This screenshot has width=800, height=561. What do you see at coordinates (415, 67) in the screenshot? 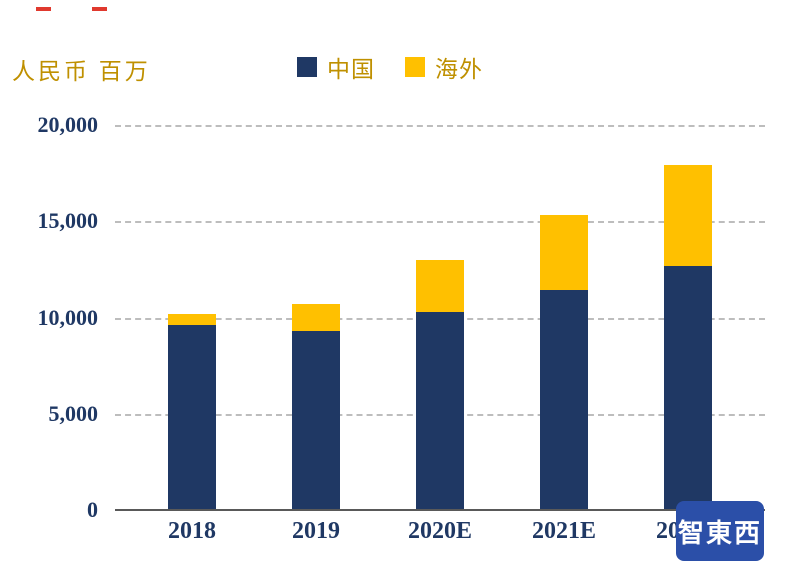
I see `legend-swatch-overseas` at bounding box center [415, 67].